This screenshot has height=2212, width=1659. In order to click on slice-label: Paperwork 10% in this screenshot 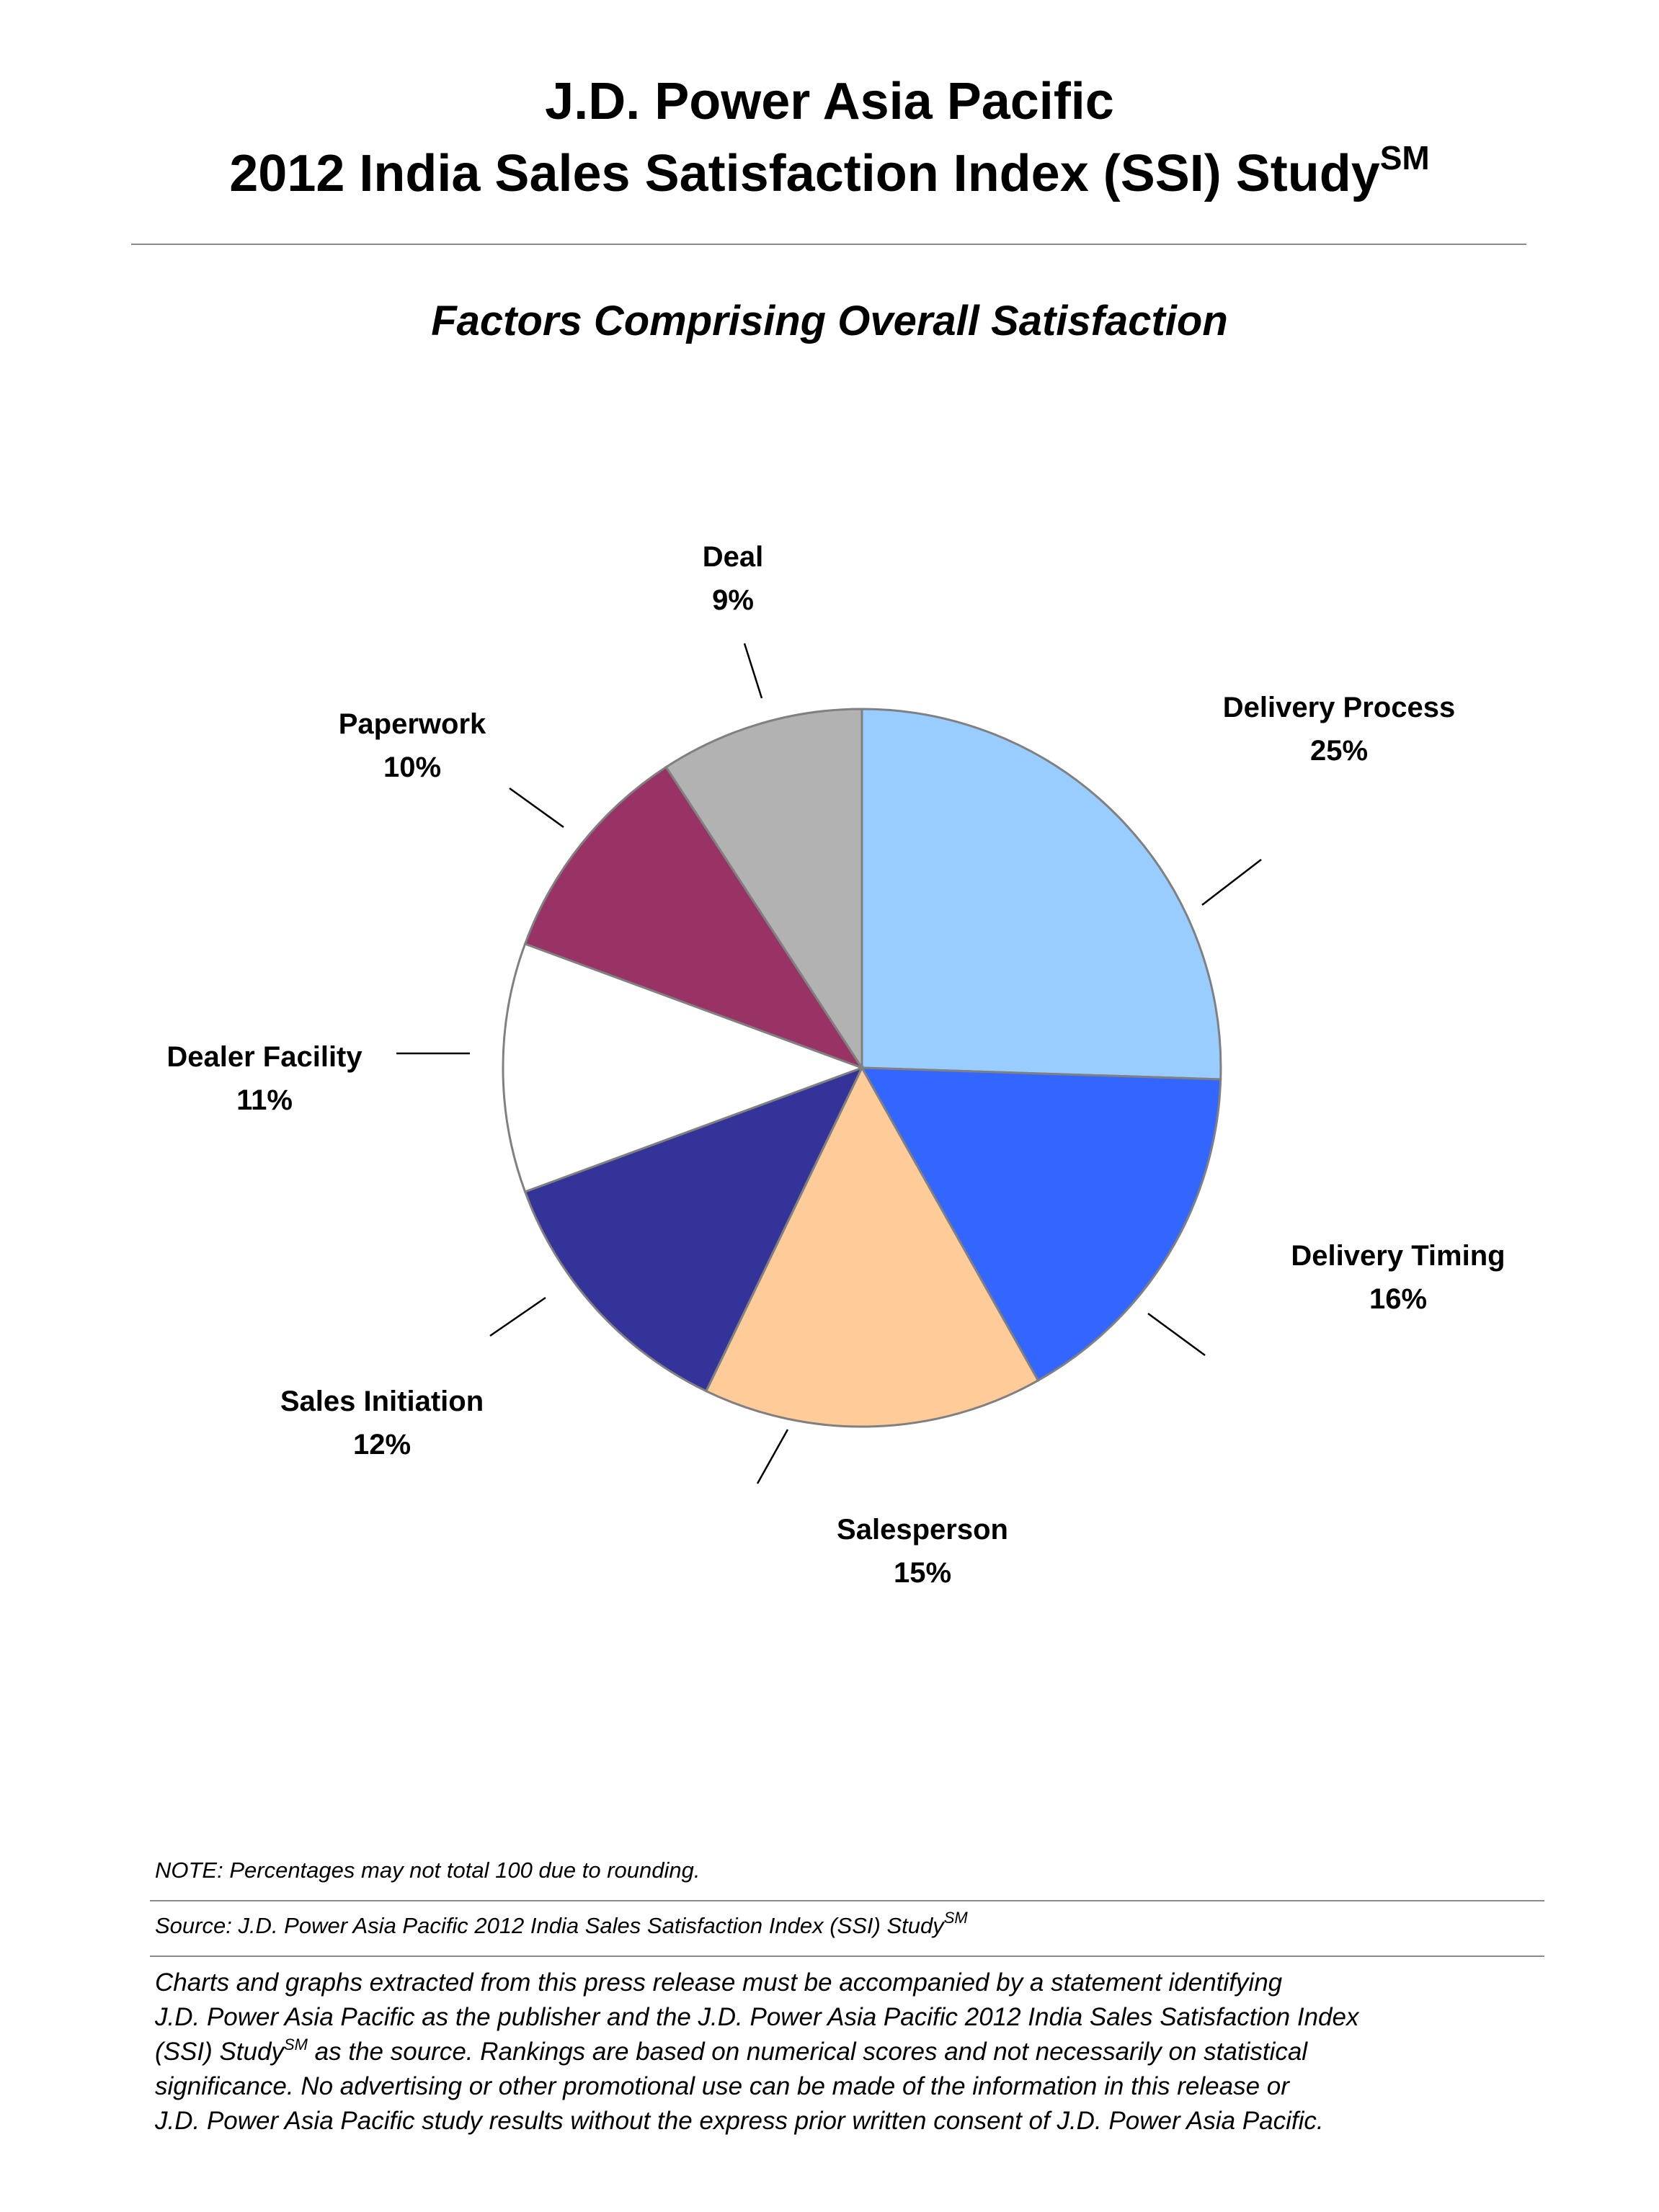, I will do `click(412, 746)`.